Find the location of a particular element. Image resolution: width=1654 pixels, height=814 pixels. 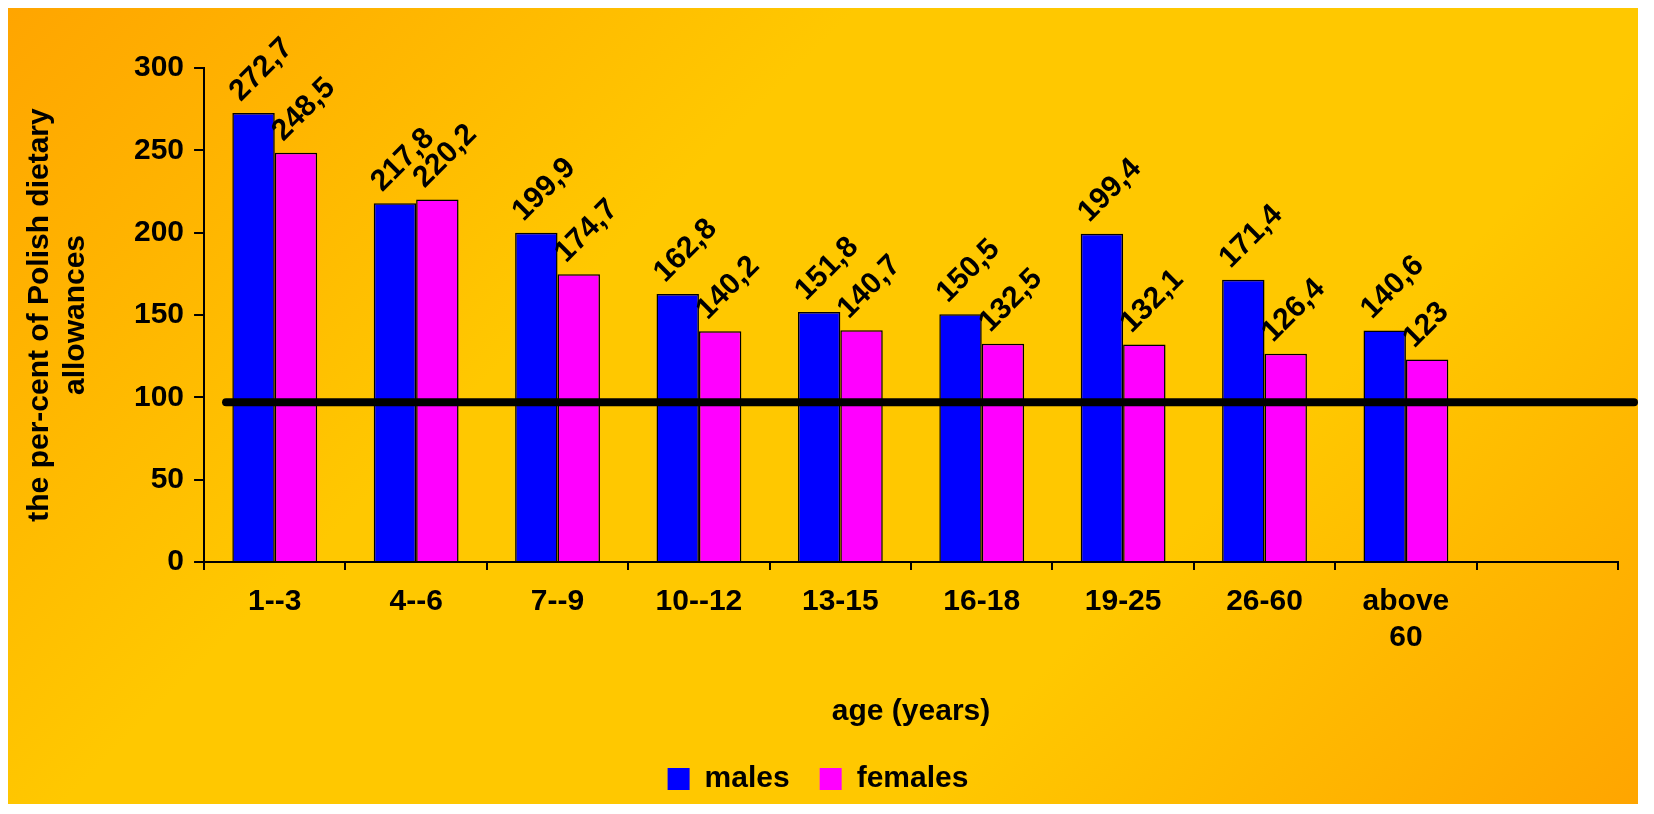

legend-label: females is located at coordinates (912, 777).